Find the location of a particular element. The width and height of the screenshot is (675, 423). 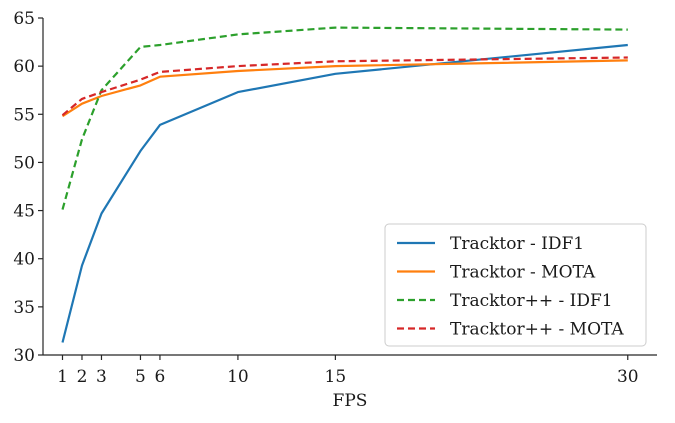

x-tick-label: 30 is located at coordinates (628, 377).